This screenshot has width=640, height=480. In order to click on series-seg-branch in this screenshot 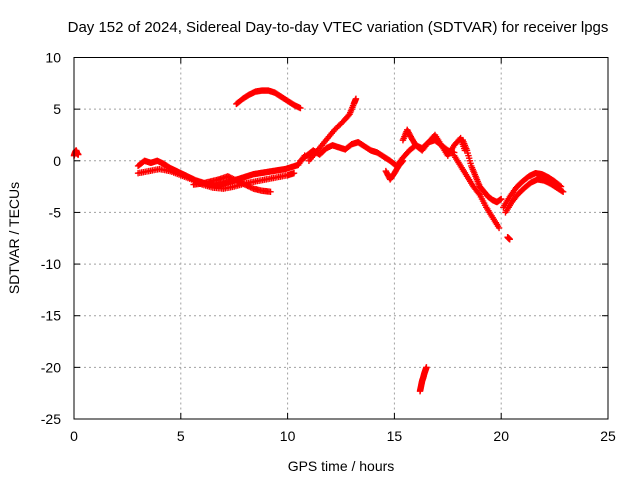, I will do `click(232, 184)`.